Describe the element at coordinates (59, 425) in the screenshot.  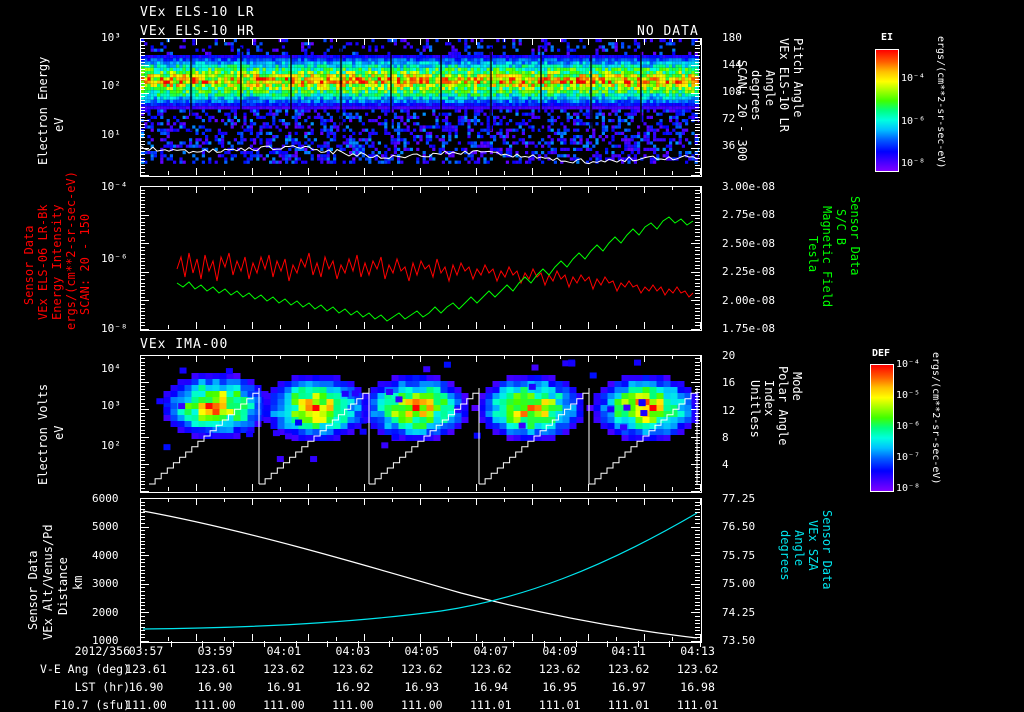
I see `panel3-left-axis-units: eV` at that location.